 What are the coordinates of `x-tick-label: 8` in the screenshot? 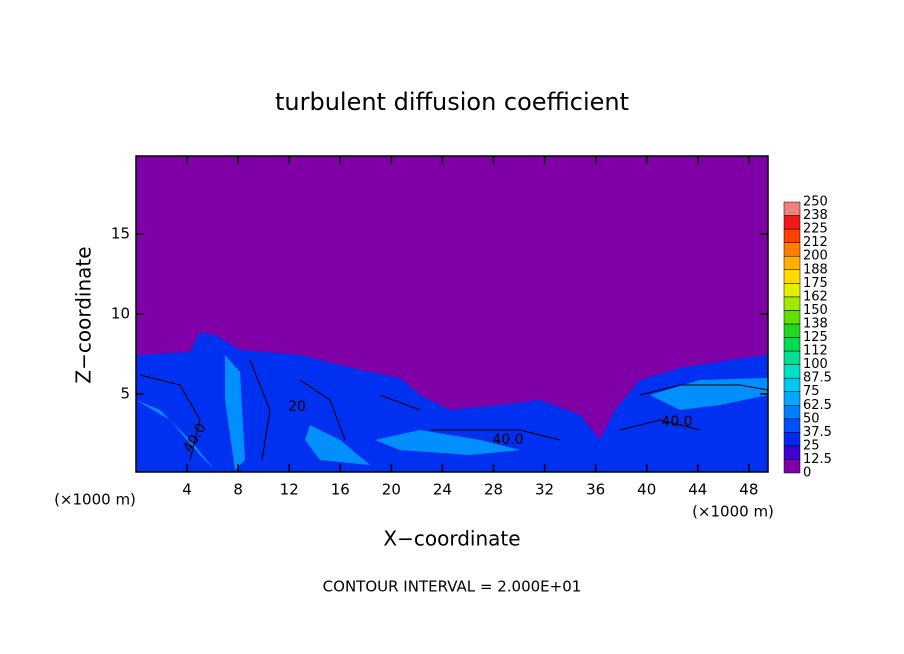 It's located at (238, 490).